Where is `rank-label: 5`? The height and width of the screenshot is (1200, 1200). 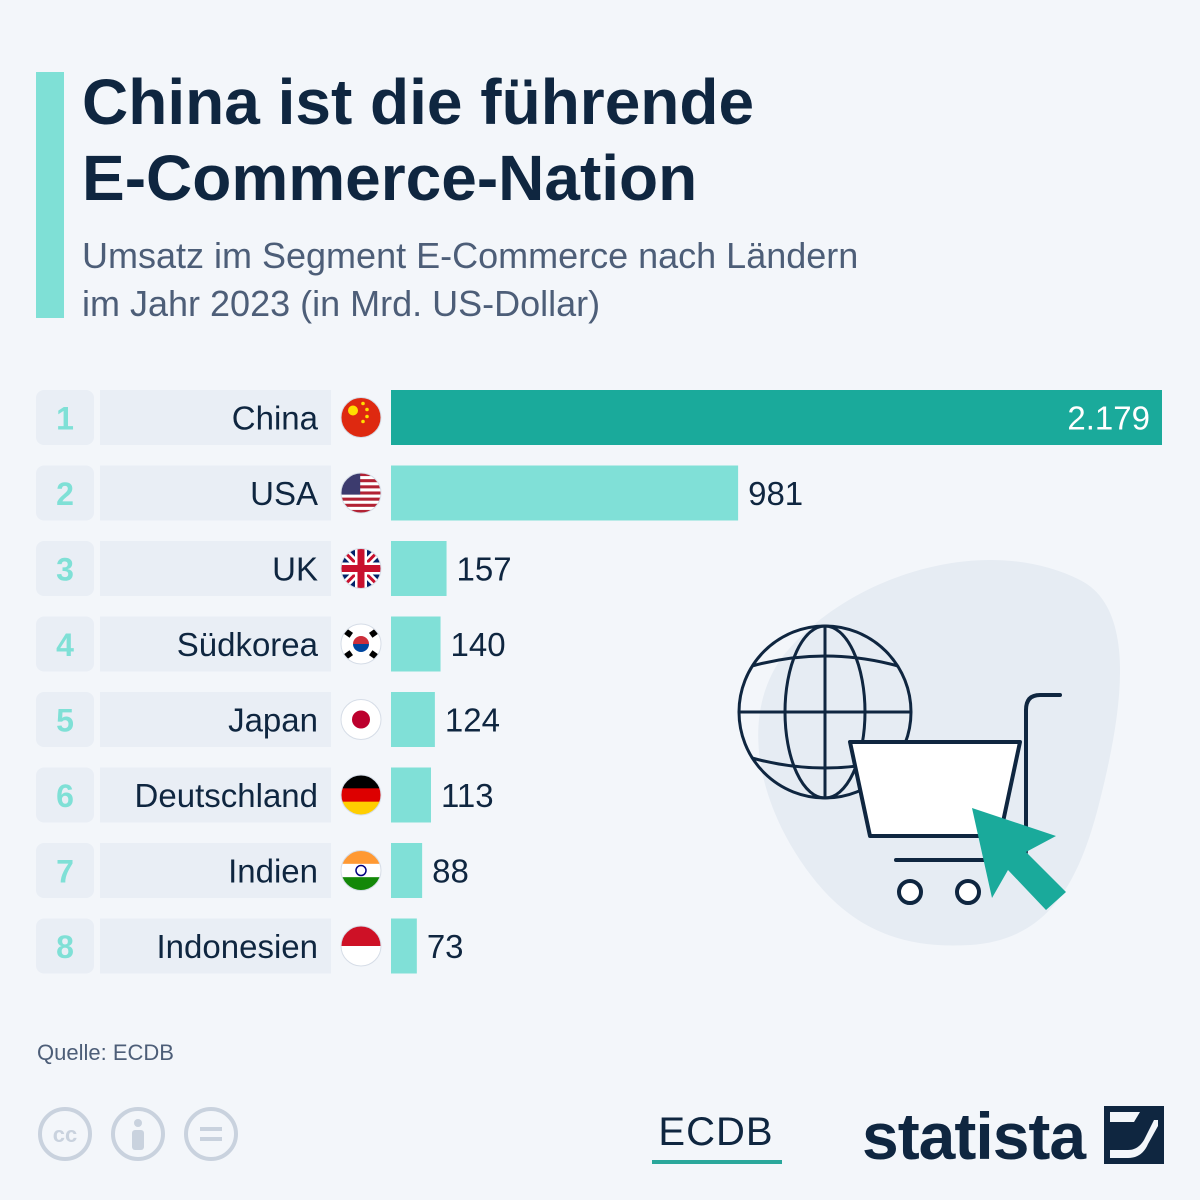
rank-label: 5 is located at coordinates (65, 721).